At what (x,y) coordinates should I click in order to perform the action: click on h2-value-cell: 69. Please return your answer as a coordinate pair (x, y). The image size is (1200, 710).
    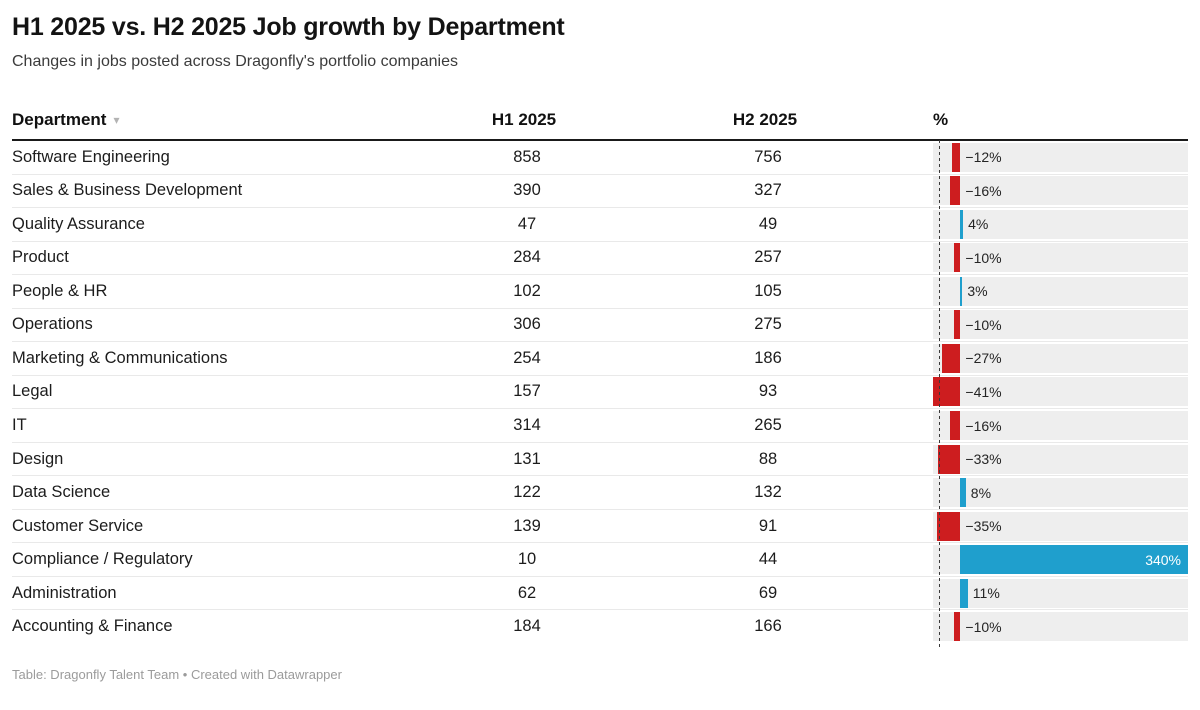
    Looking at the image, I should click on (768, 592).